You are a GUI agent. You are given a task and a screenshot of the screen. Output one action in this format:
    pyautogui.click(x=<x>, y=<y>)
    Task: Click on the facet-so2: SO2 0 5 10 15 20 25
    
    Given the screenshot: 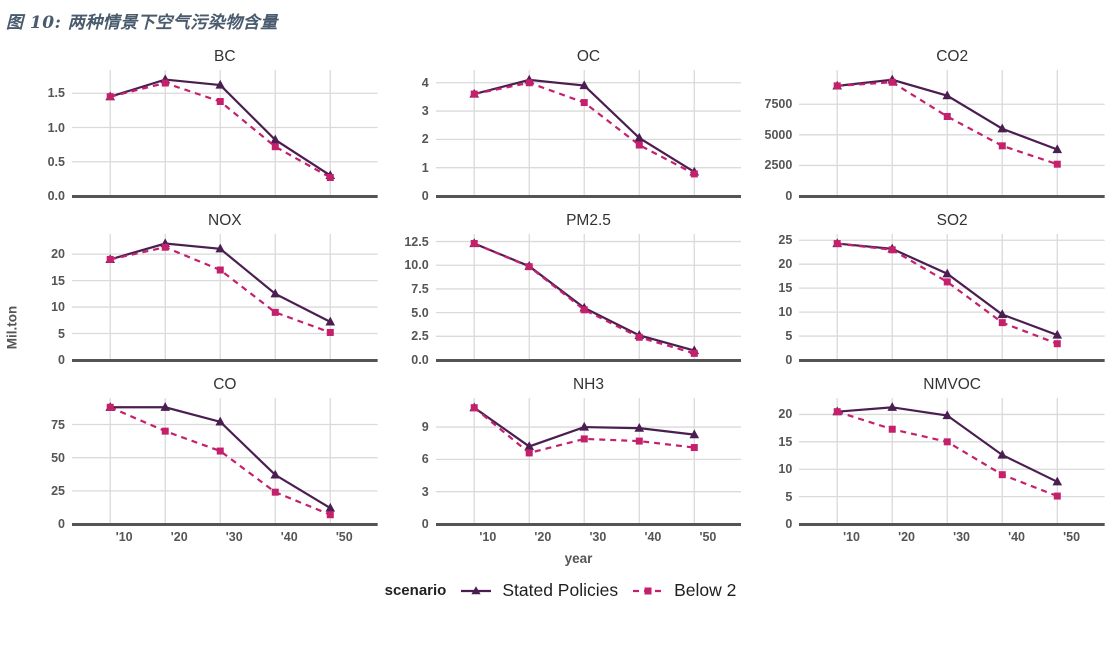 What is the action you would take?
    pyautogui.click(x=929, y=289)
    